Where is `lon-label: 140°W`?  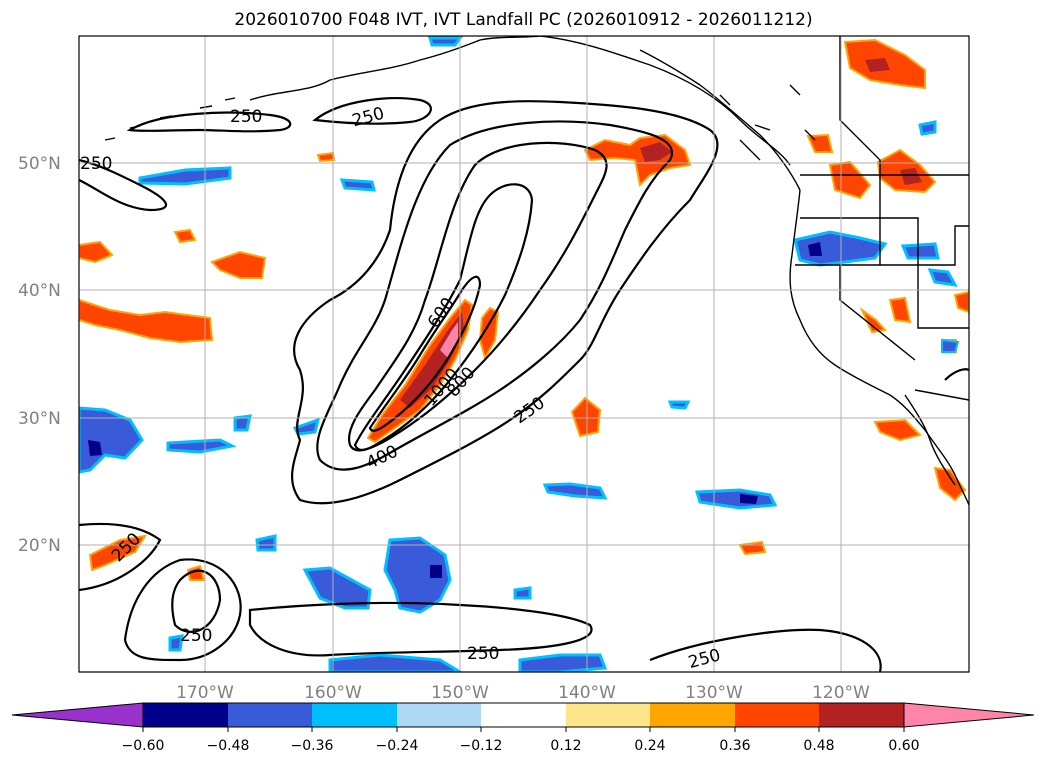
lon-label: 140°W is located at coordinates (587, 693).